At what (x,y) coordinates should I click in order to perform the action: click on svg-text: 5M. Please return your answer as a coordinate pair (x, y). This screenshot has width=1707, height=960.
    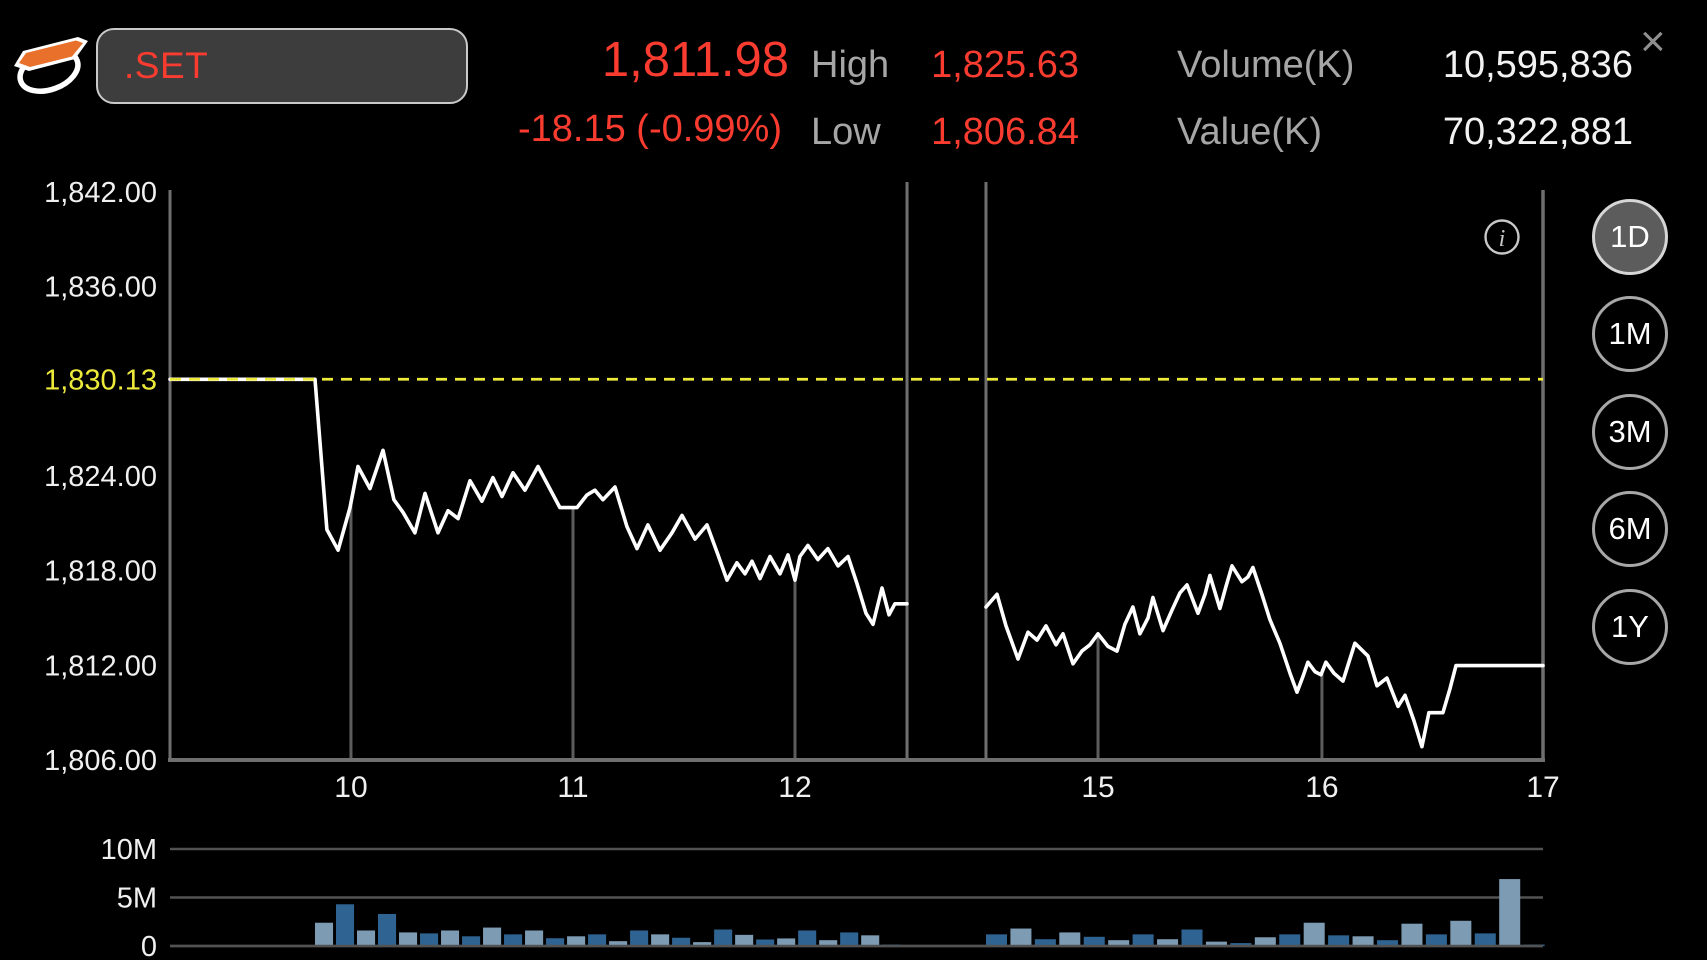
    Looking at the image, I should click on (137, 899).